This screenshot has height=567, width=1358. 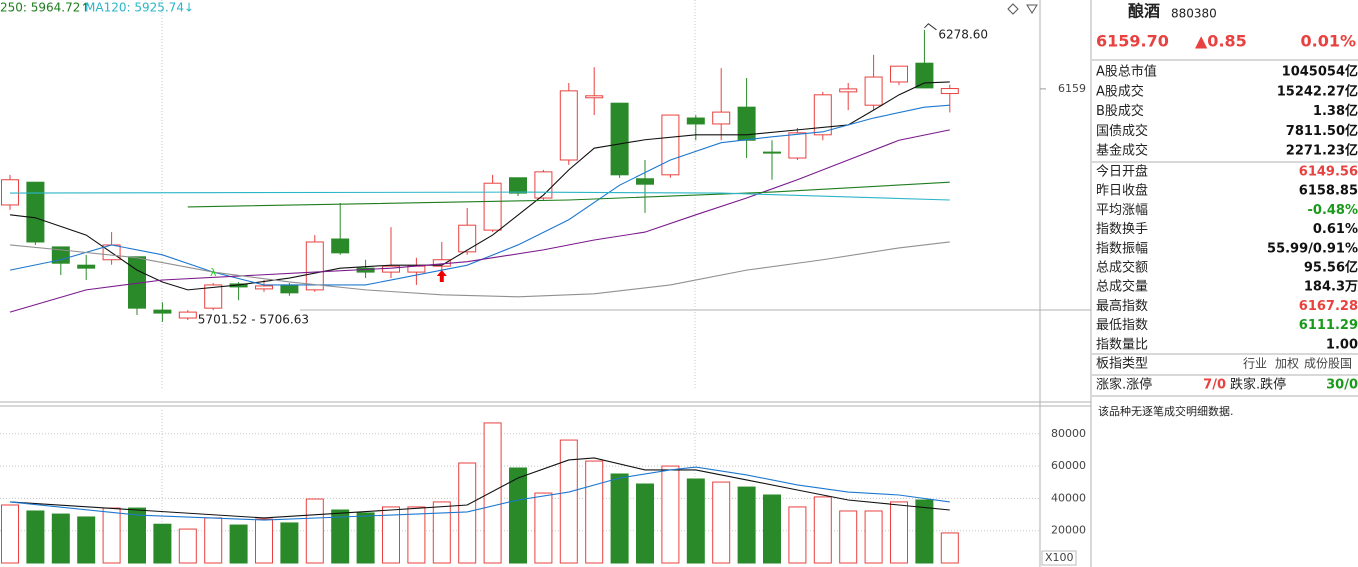 What do you see at coordinates (1342, 344) in the screenshot?
I see `row-value: 1.00` at bounding box center [1342, 344].